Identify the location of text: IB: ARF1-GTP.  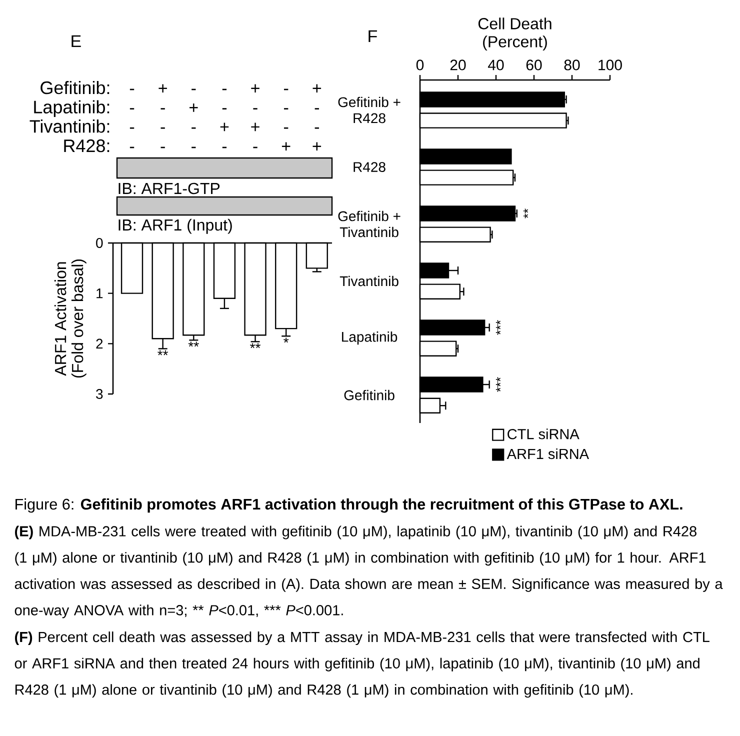
(169, 188).